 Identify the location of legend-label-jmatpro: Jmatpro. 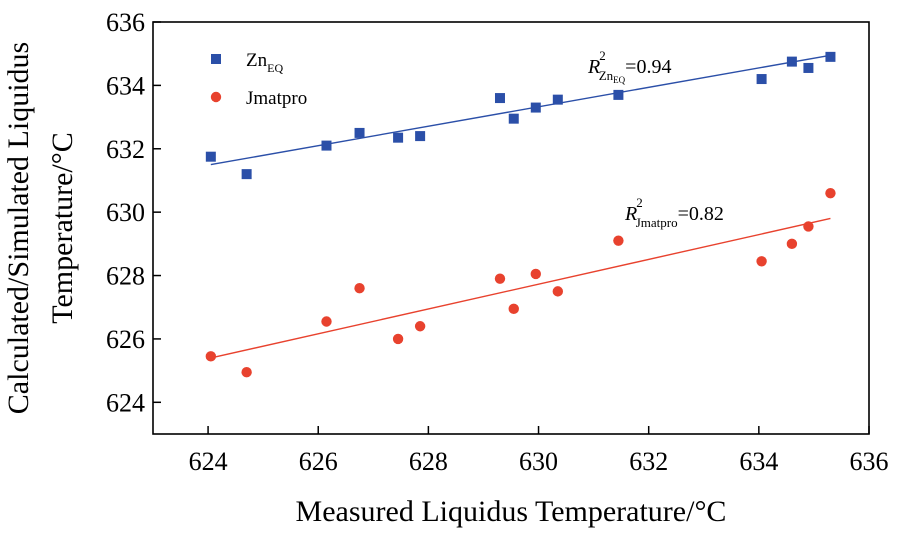
(276, 98).